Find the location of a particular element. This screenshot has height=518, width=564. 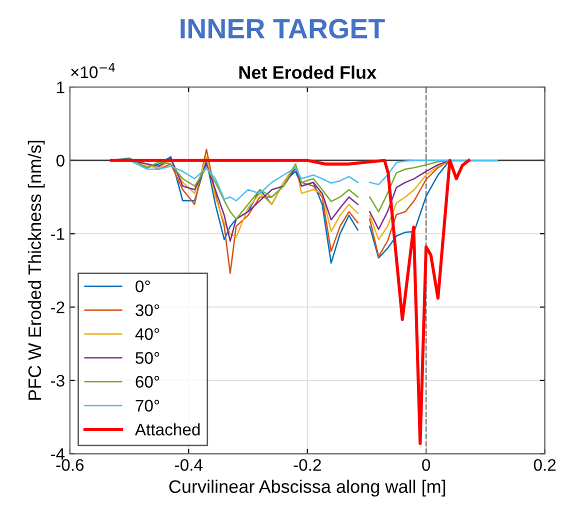

y-tick-label: -2 is located at coordinates (57, 307).